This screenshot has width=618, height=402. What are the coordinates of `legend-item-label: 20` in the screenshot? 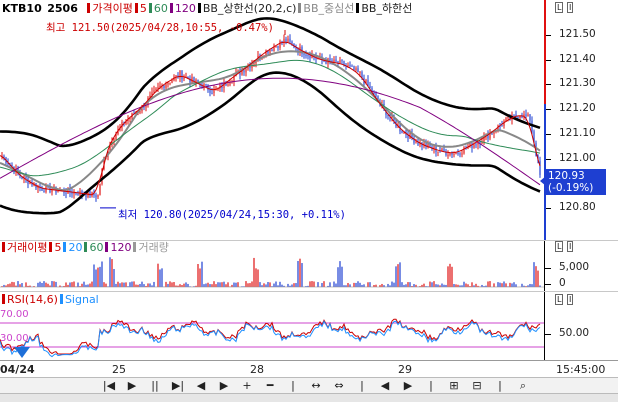 It's located at (75, 247).